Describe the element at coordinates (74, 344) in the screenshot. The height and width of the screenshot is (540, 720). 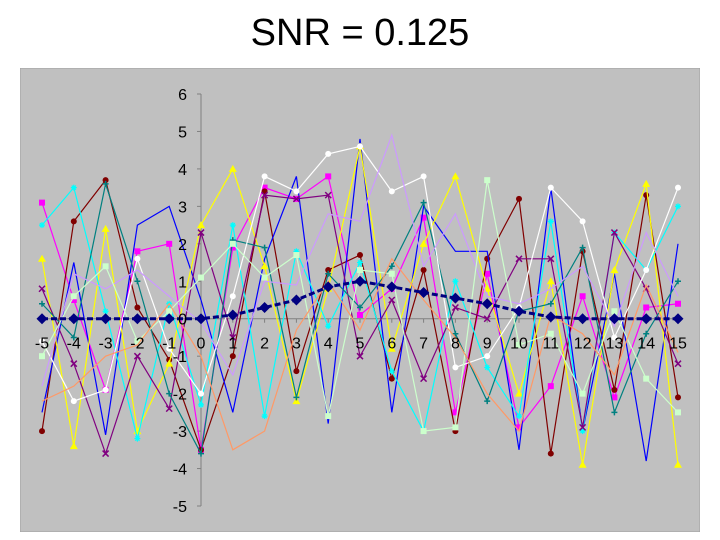
I see `x-tick-label: -4` at that location.